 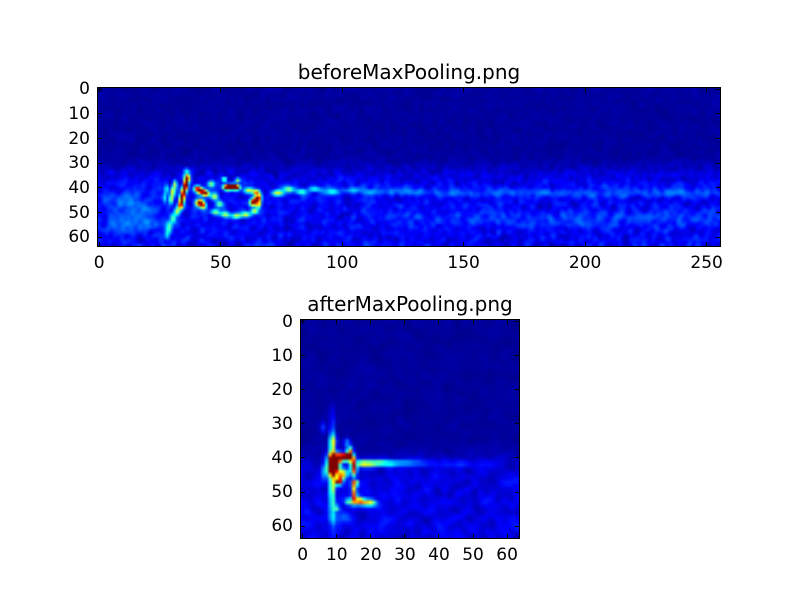 I want to click on x-tick-label: 200, so click(x=585, y=263).